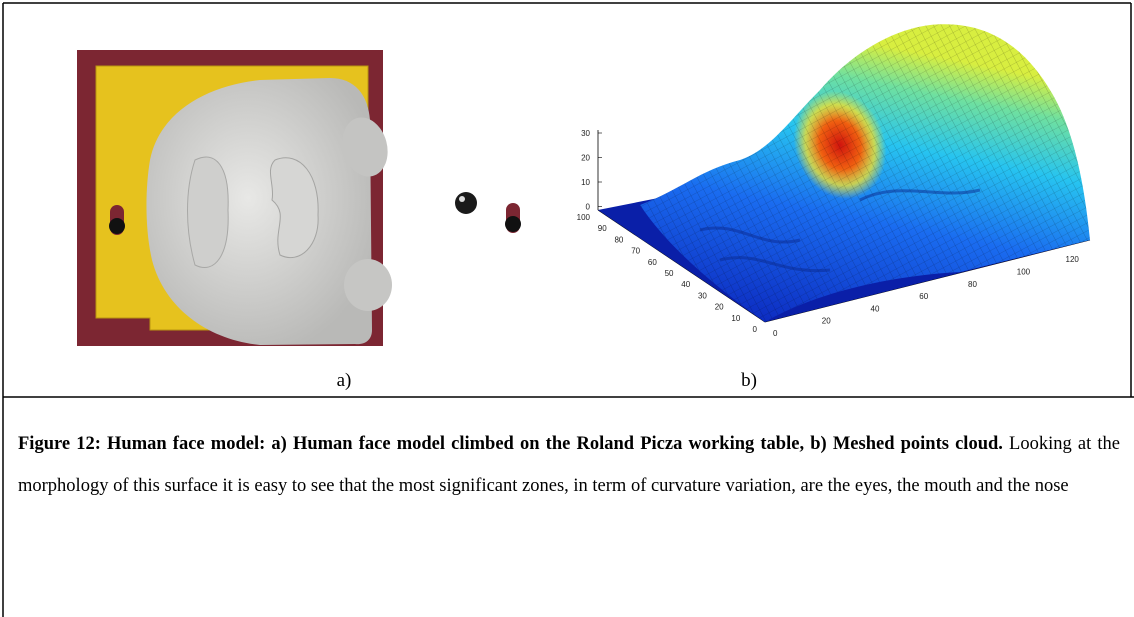 The width and height of the screenshot is (1134, 617). What do you see at coordinates (719, 307) in the screenshot?
I see `y-tick-label: 20` at bounding box center [719, 307].